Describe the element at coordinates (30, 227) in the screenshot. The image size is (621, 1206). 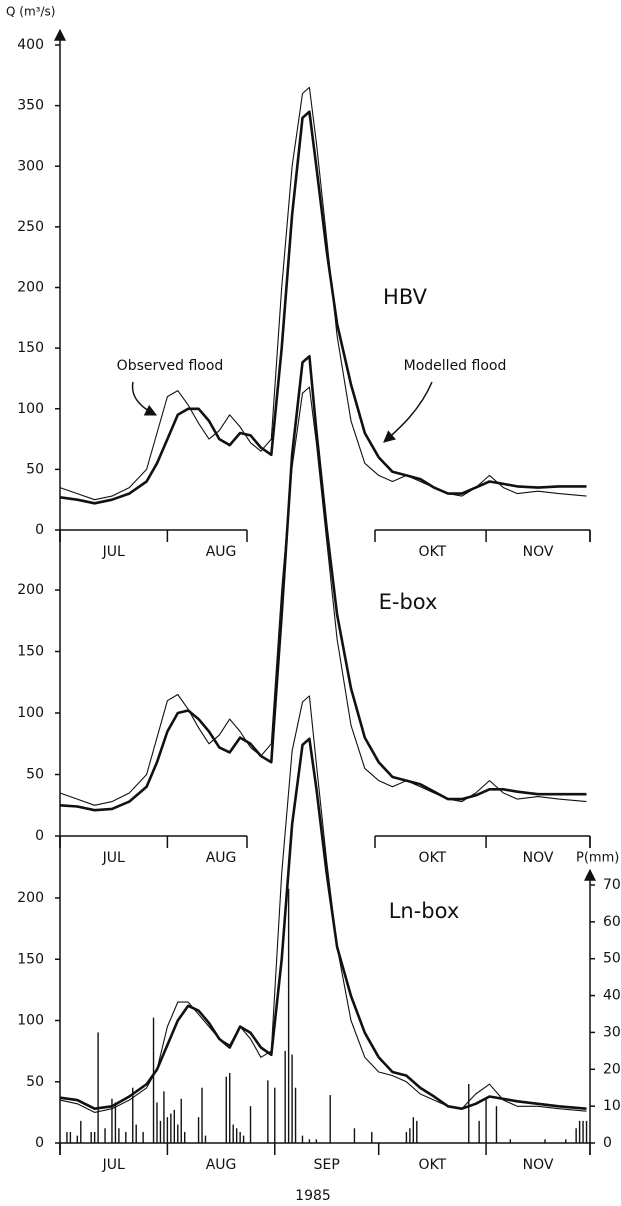
I see `y-tick-label: 250` at that location.